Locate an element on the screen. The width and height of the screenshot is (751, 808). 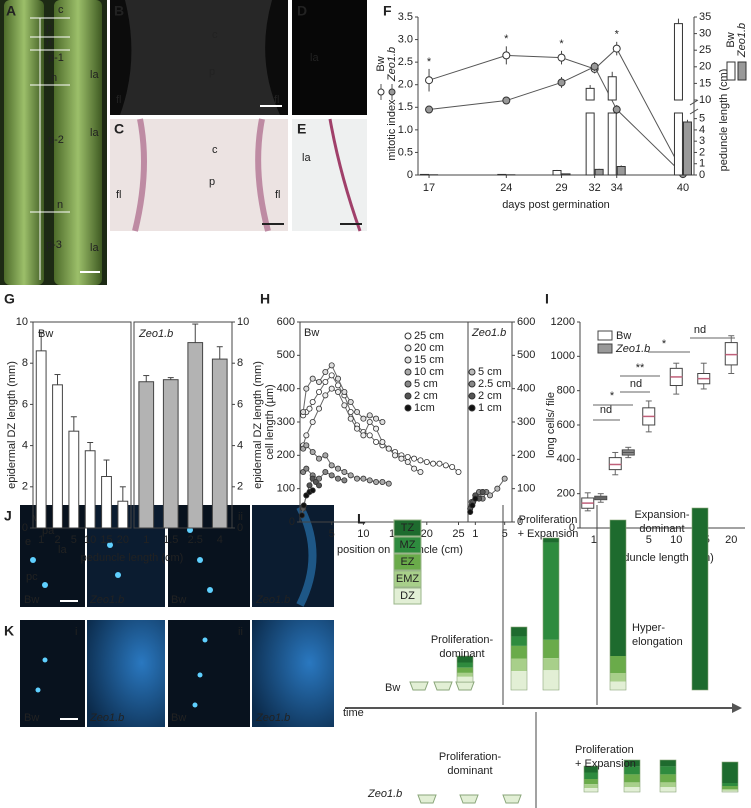
photo-label: n is located at coordinates (49, 43).